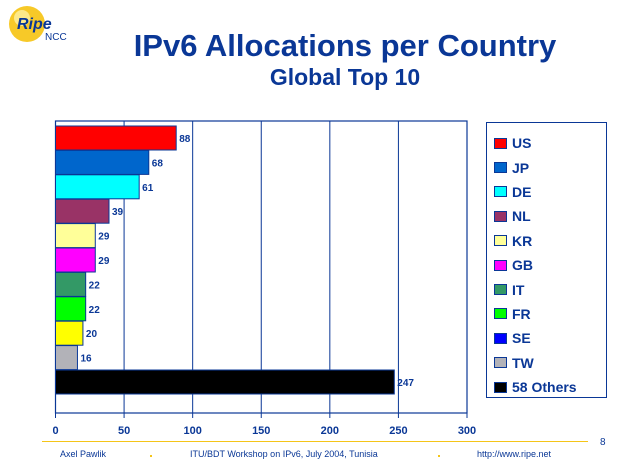  What do you see at coordinates (315, 441) in the screenshot?
I see `footer-divider` at bounding box center [315, 441].